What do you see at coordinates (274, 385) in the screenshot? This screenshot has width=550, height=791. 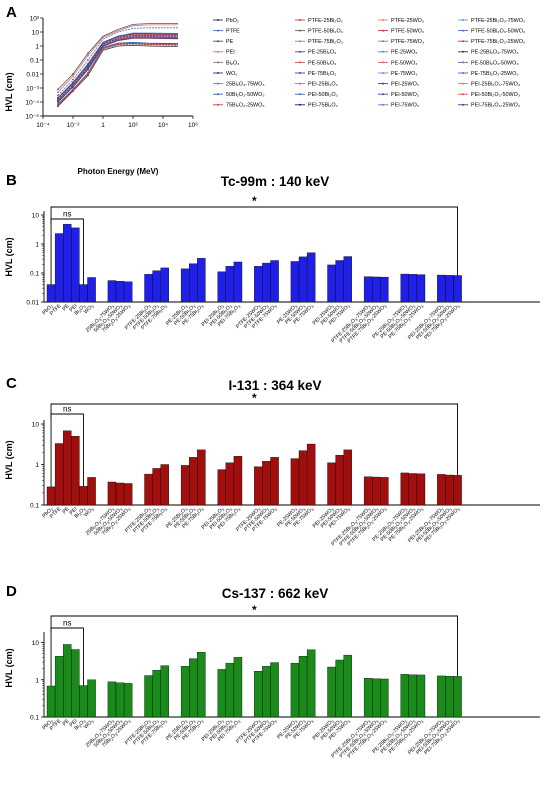 I see `panel-c-title: I-131 : 364 keV` at bounding box center [274, 385].